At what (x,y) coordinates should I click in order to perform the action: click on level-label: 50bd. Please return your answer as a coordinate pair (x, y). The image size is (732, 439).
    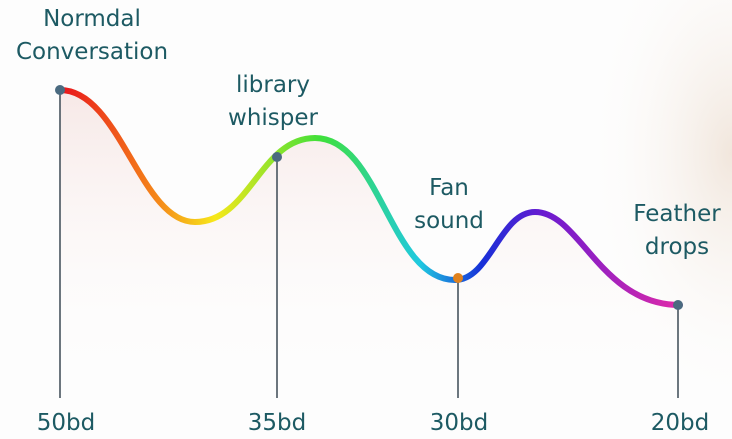
    Looking at the image, I should click on (66, 423).